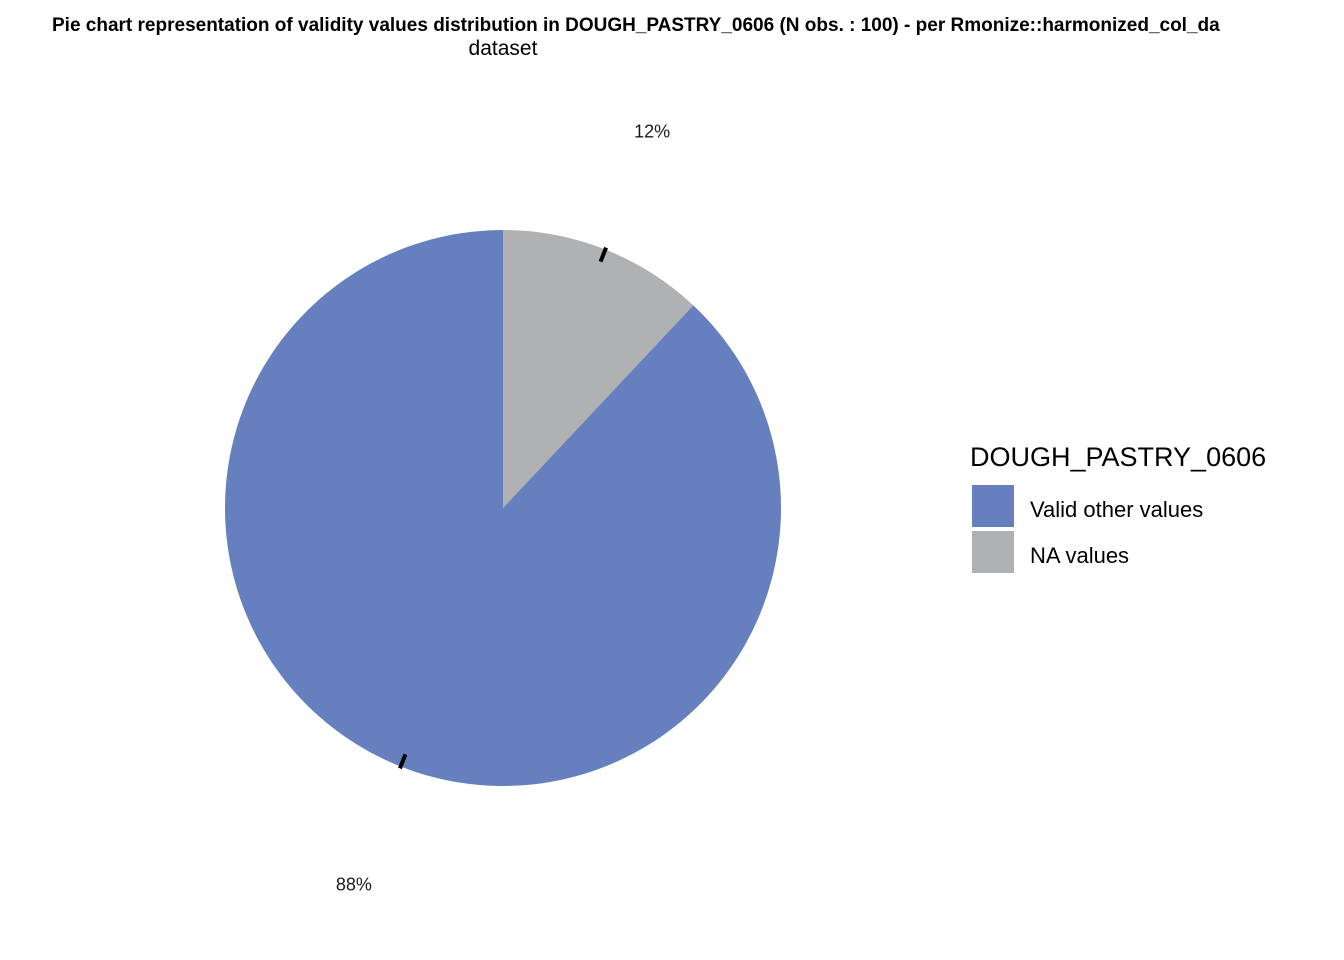 The width and height of the screenshot is (1344, 960). What do you see at coordinates (603, 254) in the screenshot?
I see `slice-tick-na-values` at bounding box center [603, 254].